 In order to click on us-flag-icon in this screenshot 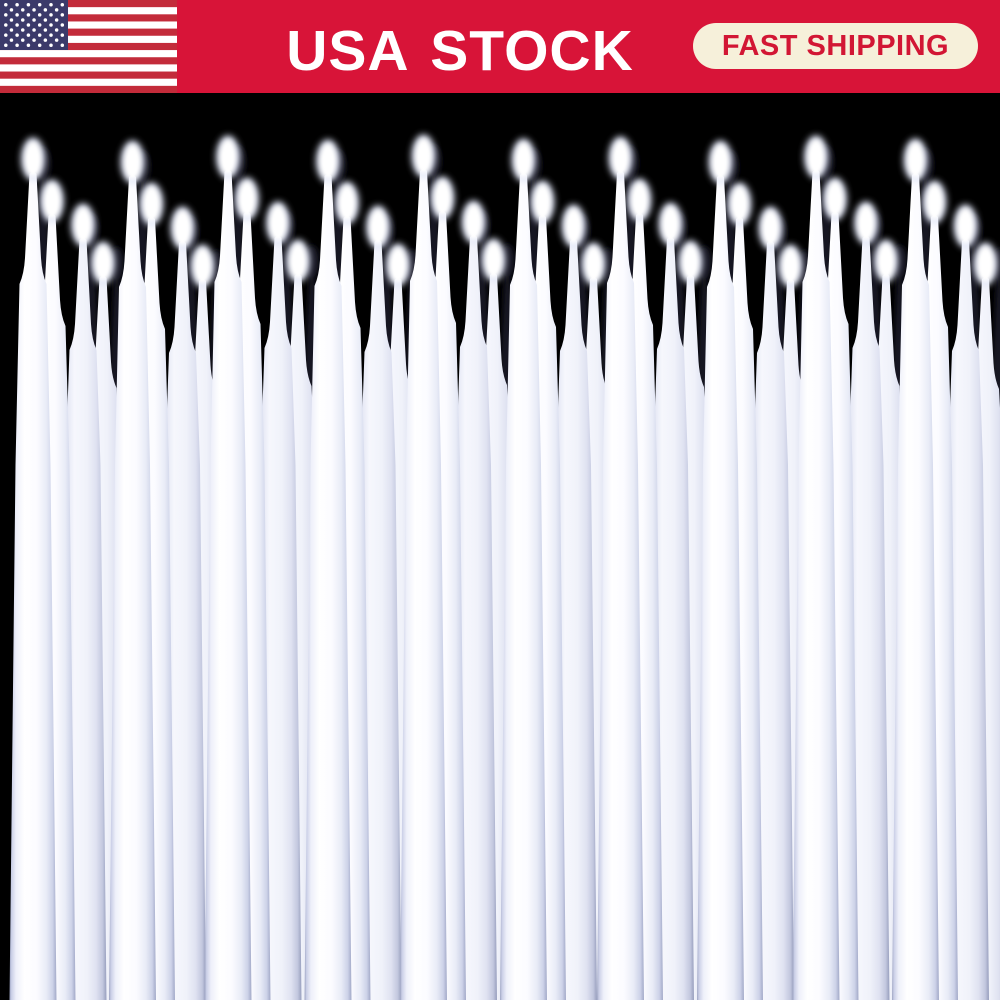, I will do `click(88, 46)`.